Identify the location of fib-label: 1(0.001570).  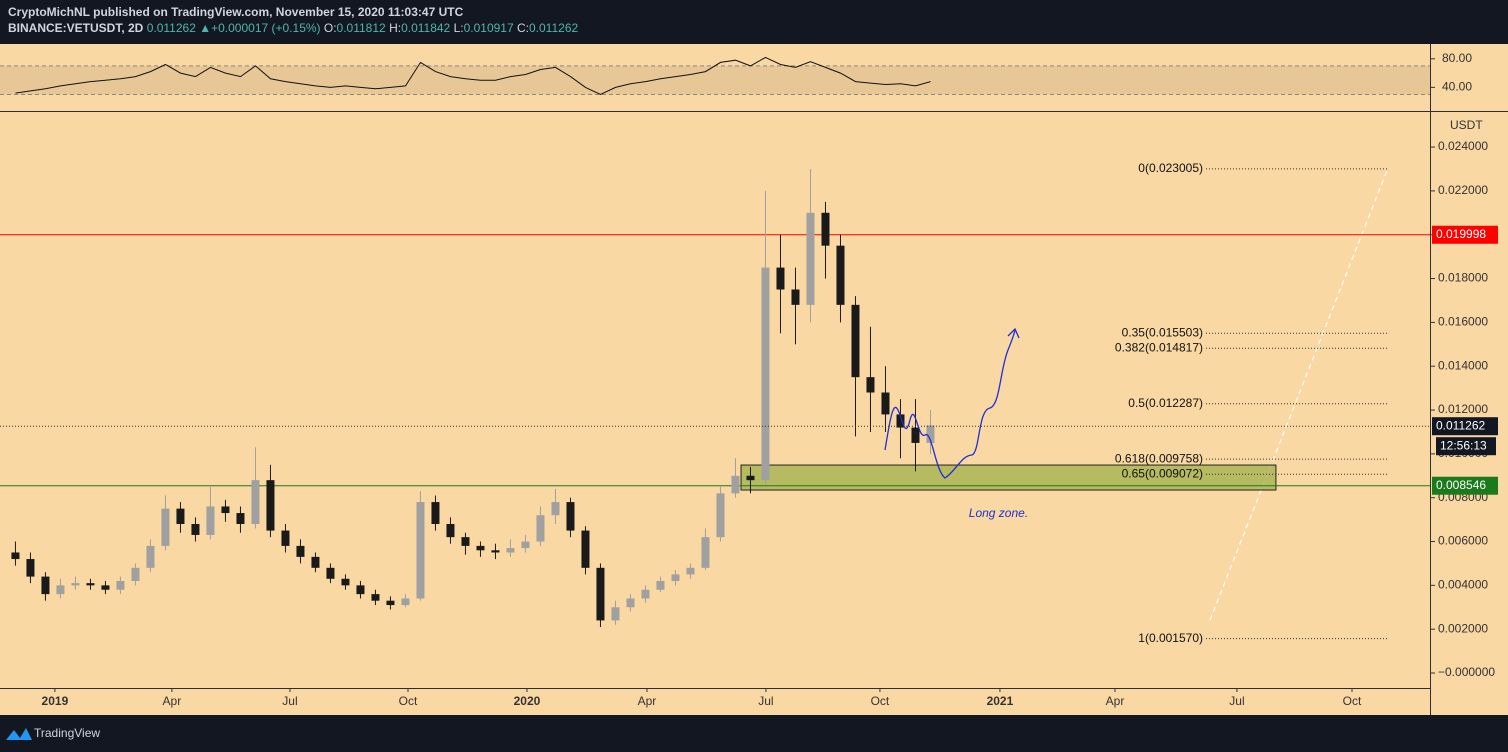
(1170, 638).